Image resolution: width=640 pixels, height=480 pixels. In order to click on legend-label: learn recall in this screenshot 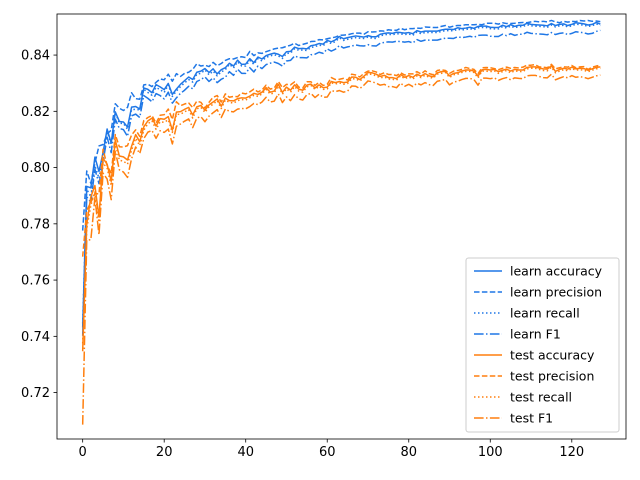, I will do `click(545, 313)`.